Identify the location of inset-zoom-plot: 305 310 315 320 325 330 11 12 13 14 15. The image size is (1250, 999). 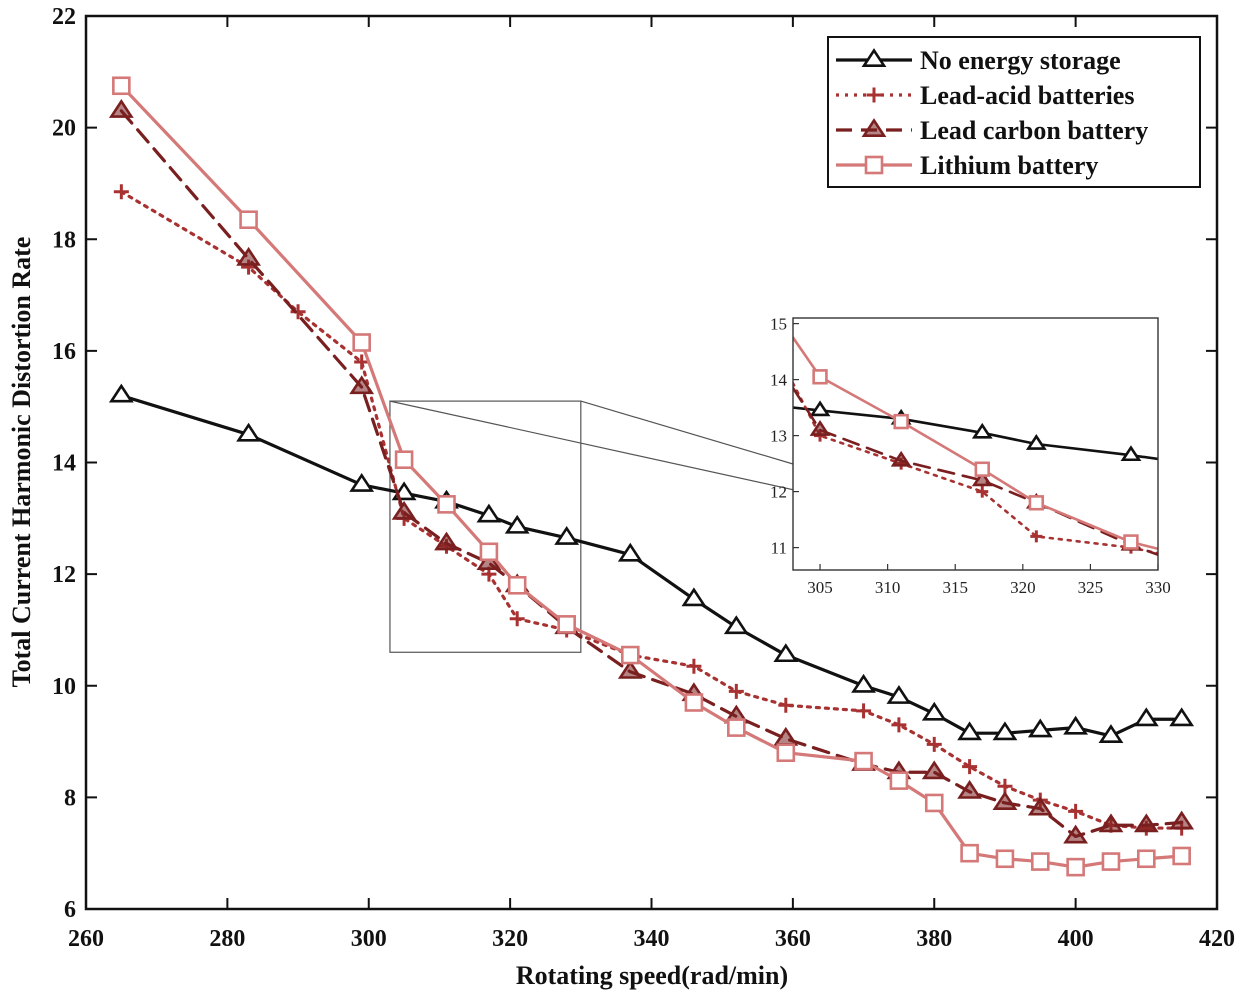
(990, 456).